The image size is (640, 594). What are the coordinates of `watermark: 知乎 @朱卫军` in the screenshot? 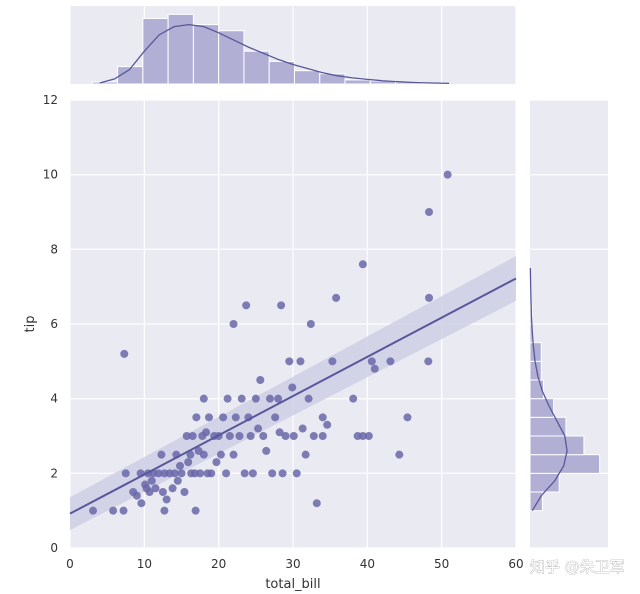 It's located at (577, 567).